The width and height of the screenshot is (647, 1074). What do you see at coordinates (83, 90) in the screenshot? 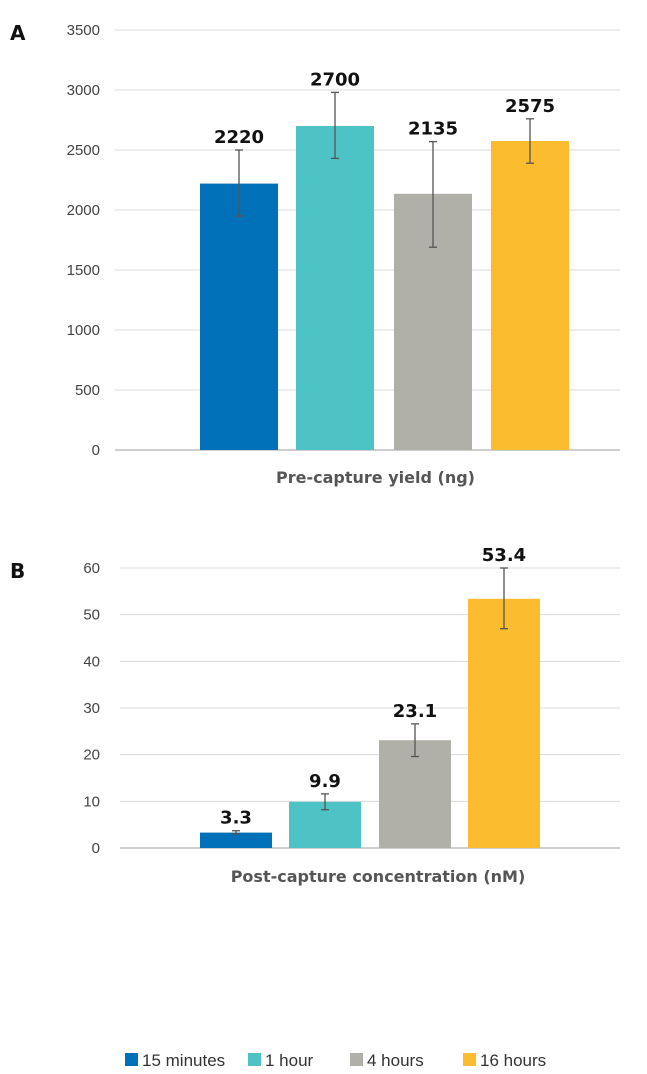
I see `y-tick-label: 3000` at bounding box center [83, 90].